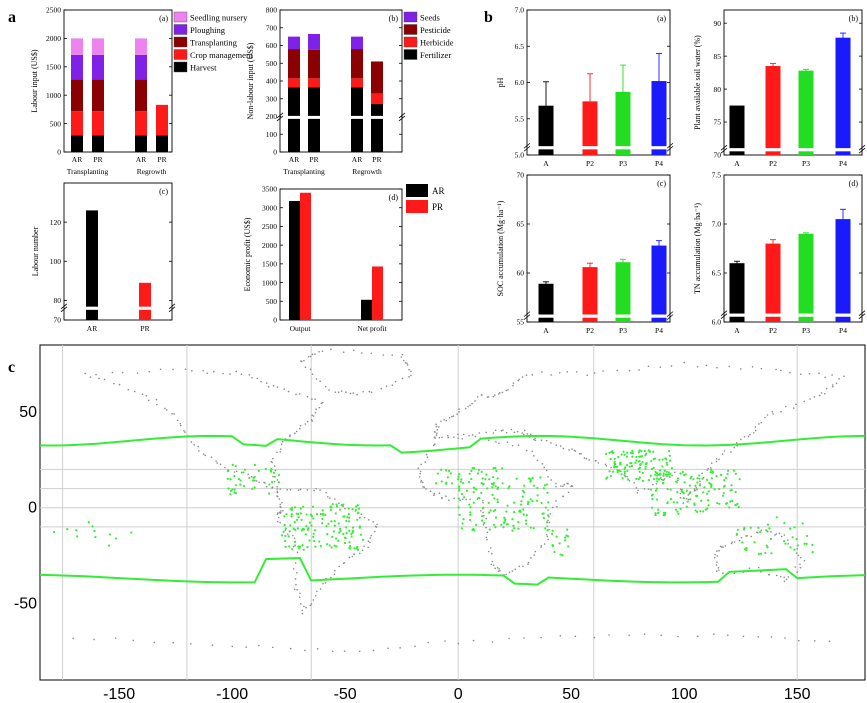 This screenshot has width=867, height=703. Describe the element at coordinates (659, 118) in the screenshot. I see `bar-p4` at that location.